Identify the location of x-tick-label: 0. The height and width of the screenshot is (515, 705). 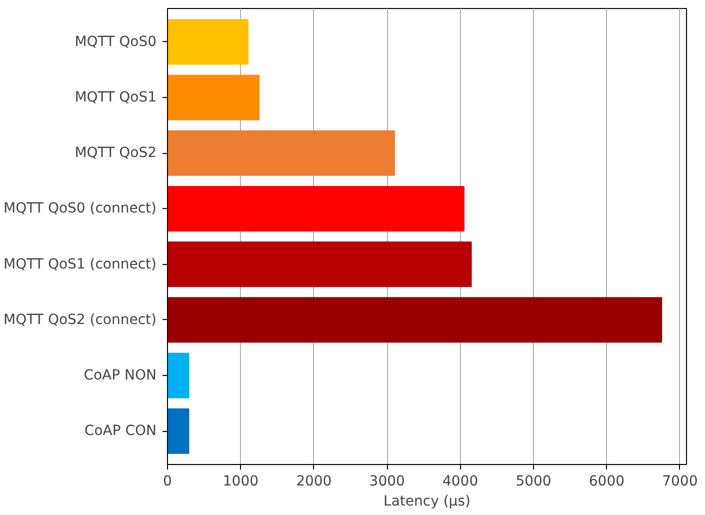
(167, 482).